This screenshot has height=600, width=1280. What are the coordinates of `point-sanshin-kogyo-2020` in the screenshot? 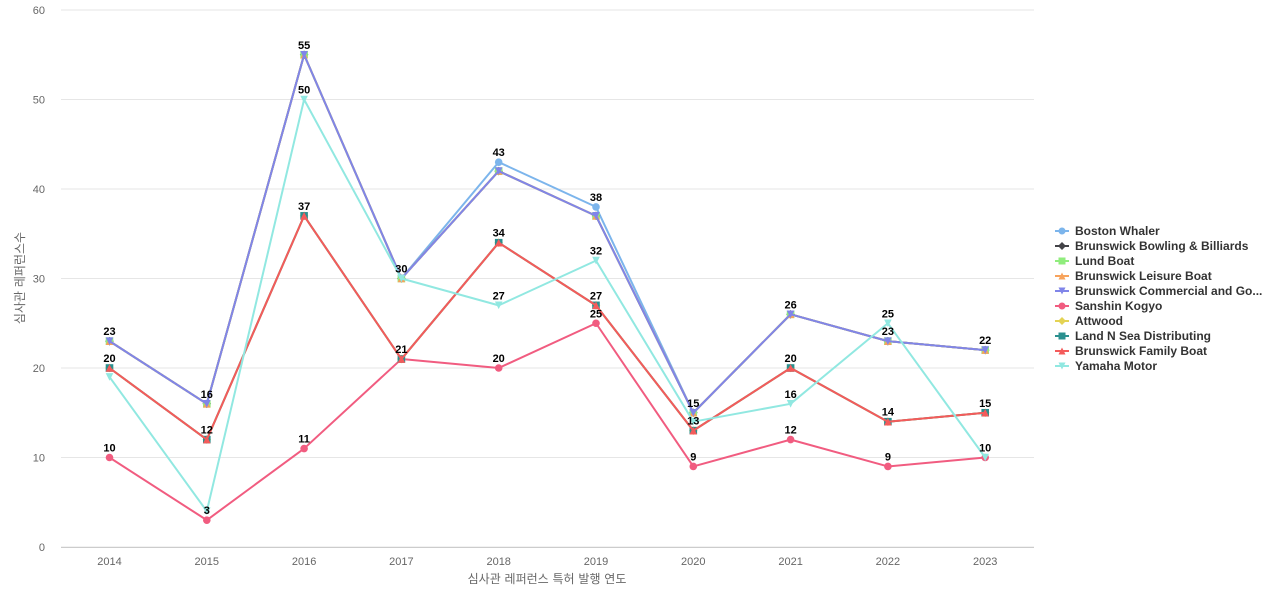 It's located at (693, 466).